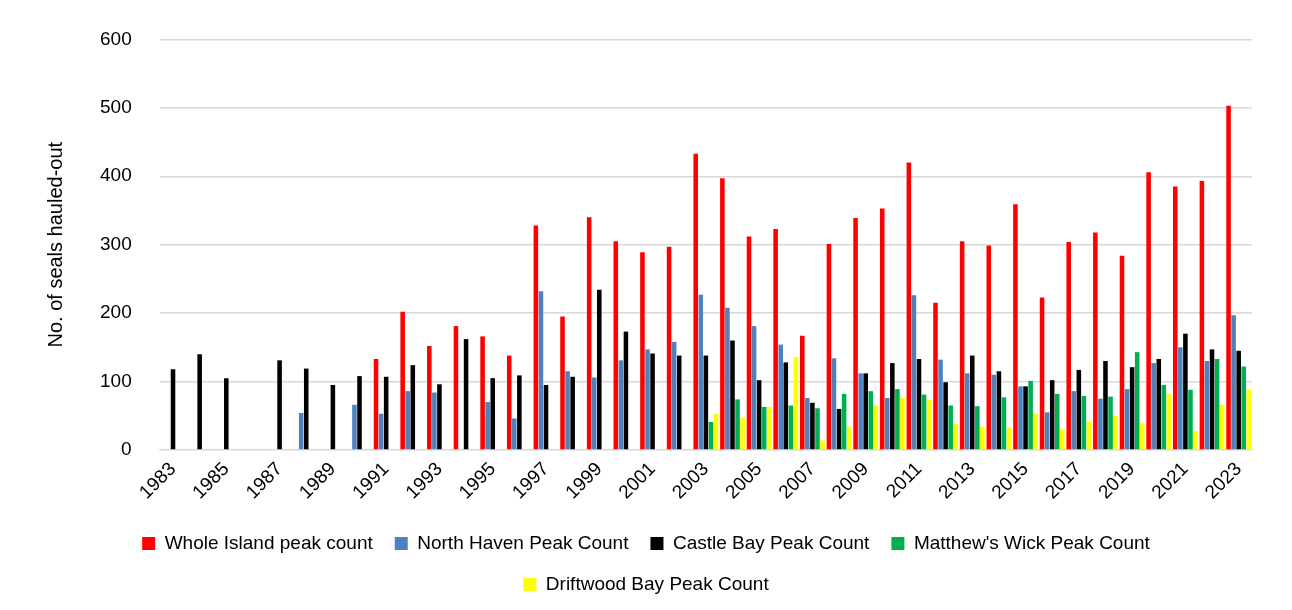 This screenshot has height=610, width=1292. What do you see at coordinates (657, 583) in the screenshot?
I see `legend-label: Driftwood Bay Peak Count` at bounding box center [657, 583].